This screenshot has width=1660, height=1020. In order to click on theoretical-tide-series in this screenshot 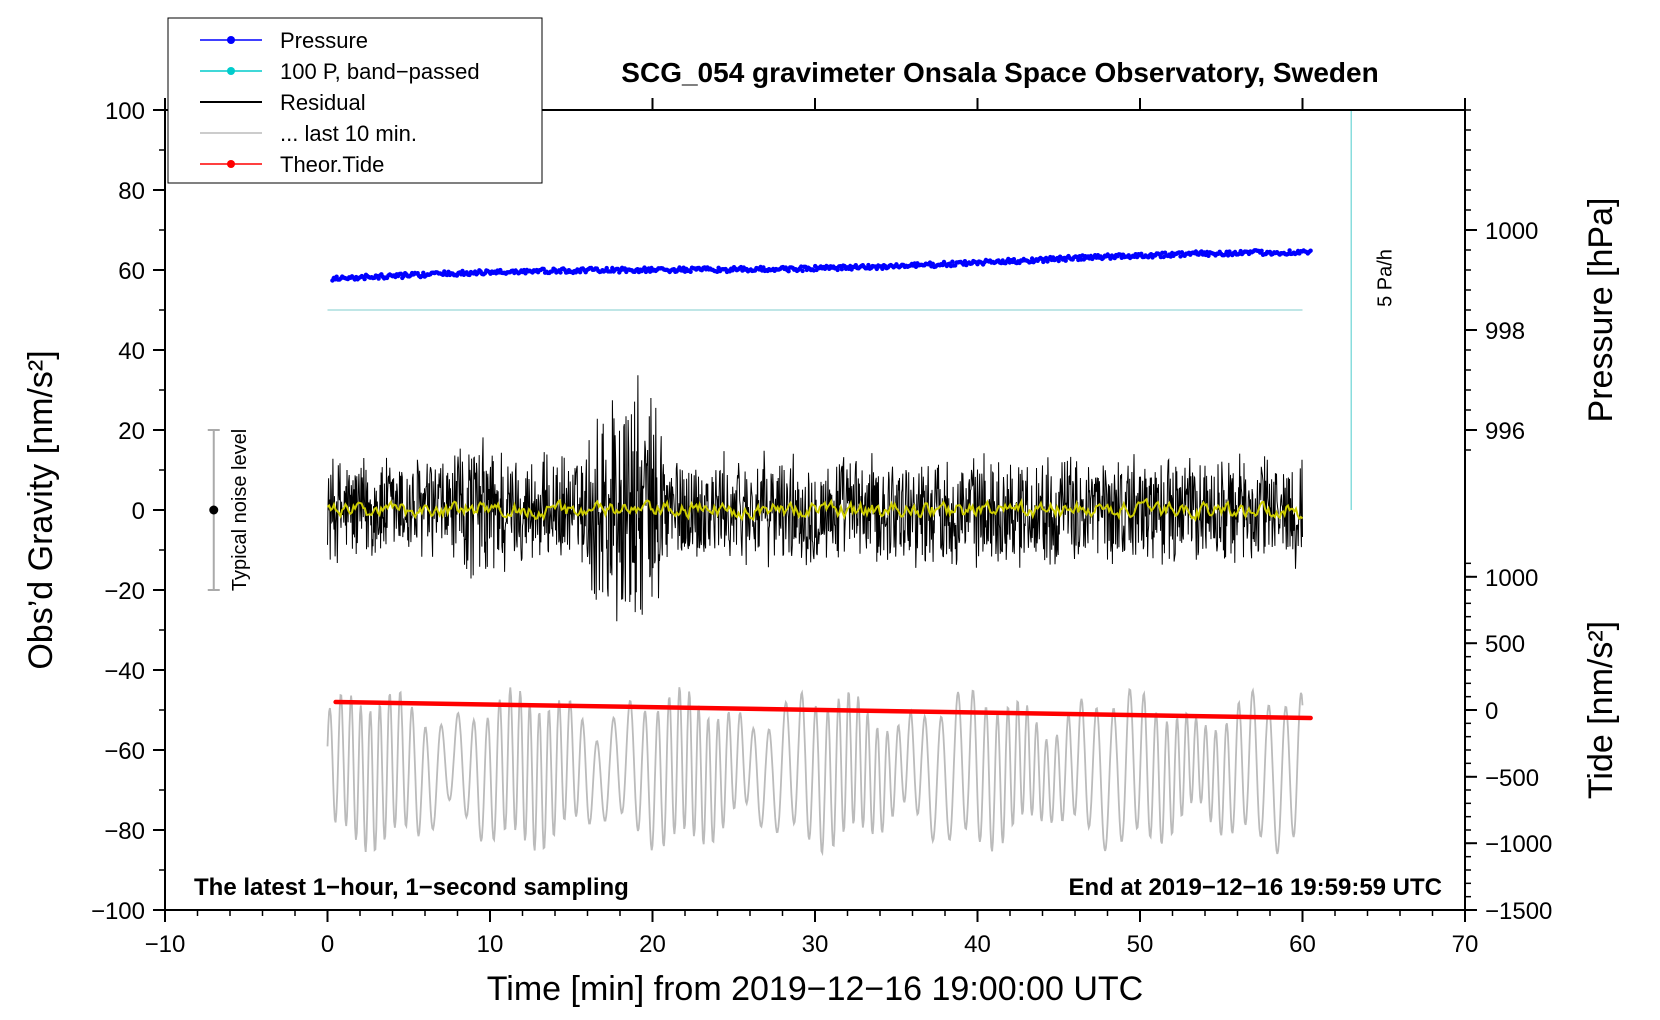, I will do `click(823, 710)`.